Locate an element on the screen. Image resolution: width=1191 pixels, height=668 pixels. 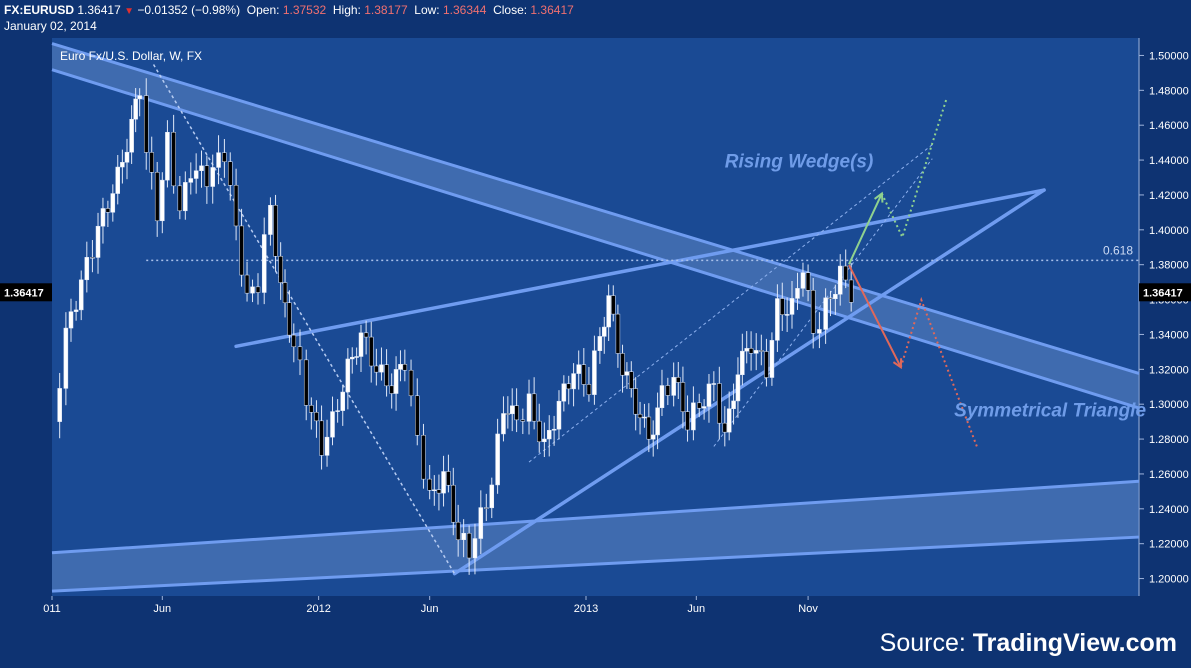
down-triangle-icon: ▼ is located at coordinates (129, 11).